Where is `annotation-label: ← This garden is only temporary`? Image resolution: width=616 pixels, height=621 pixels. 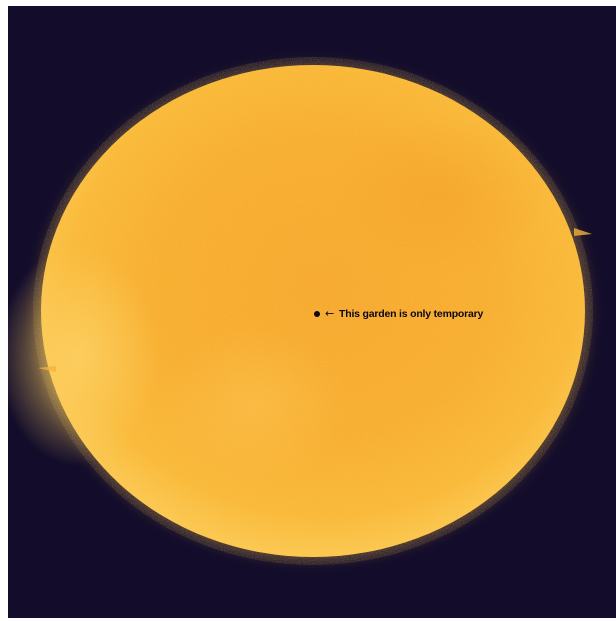
annotation-label: ← This garden is only temporary is located at coordinates (398, 313).